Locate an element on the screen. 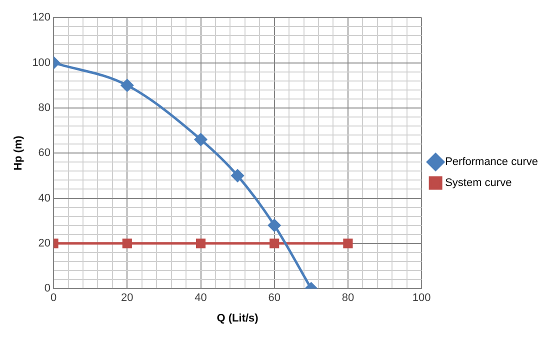  y-tick-label: 120 is located at coordinates (41, 18).